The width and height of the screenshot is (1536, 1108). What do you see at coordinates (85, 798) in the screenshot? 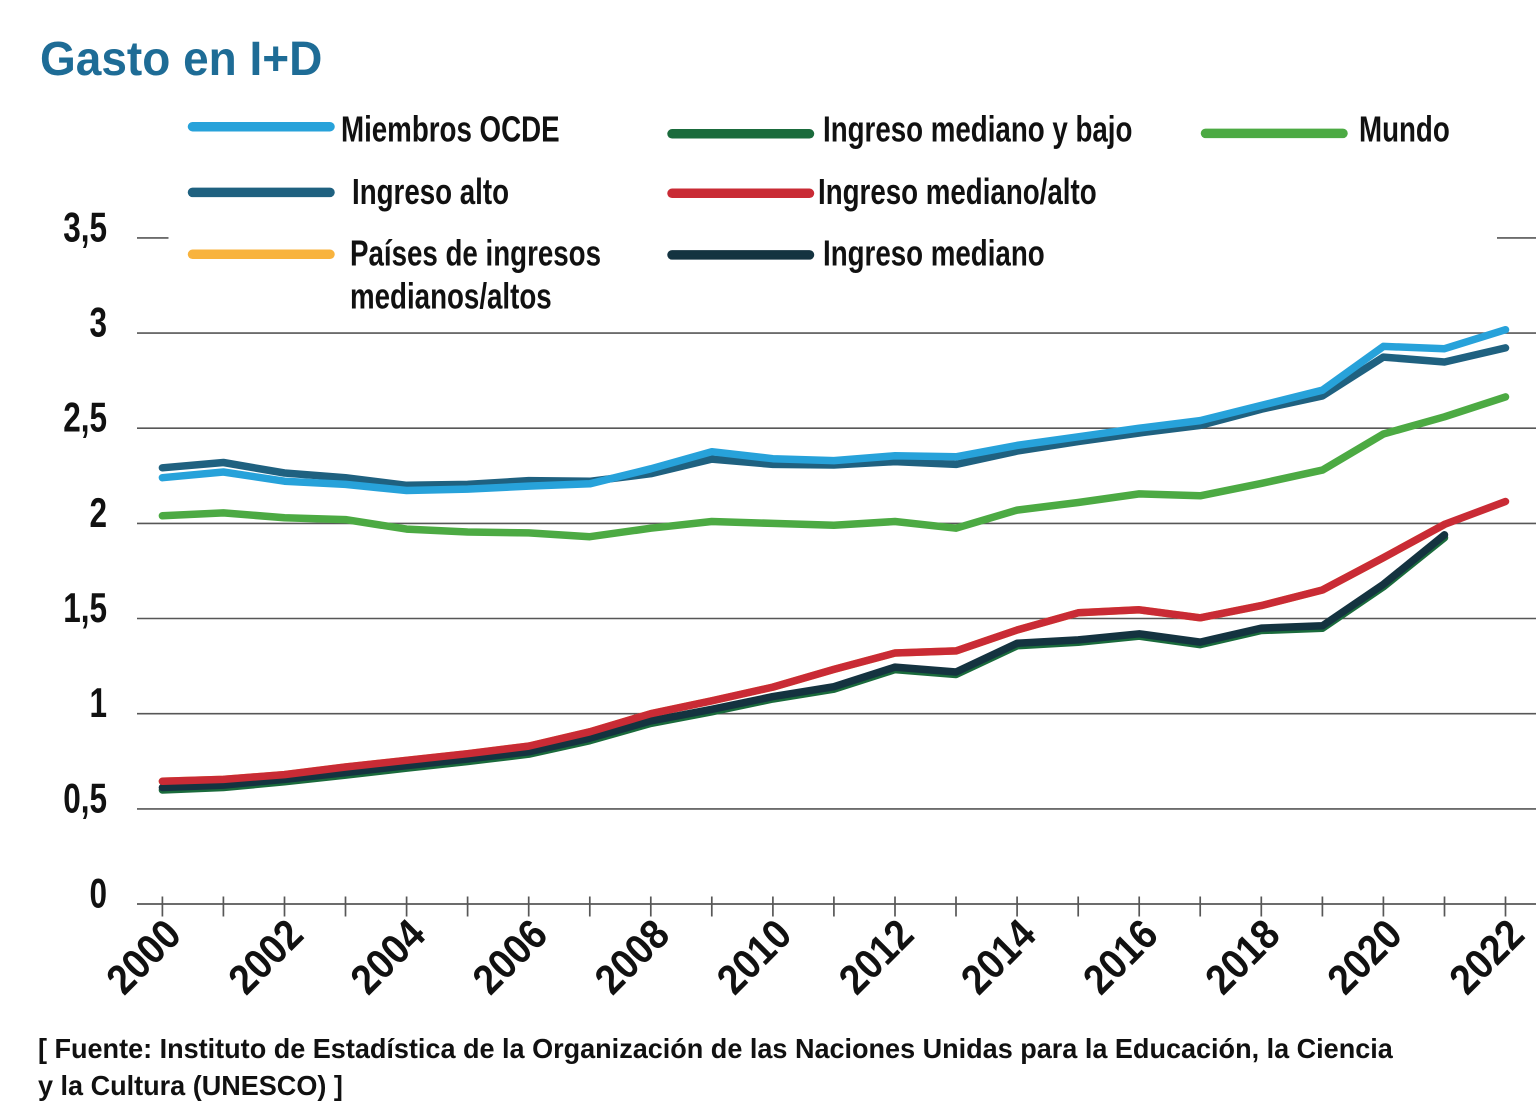
I see `svg-text: 0,5` at bounding box center [85, 798].